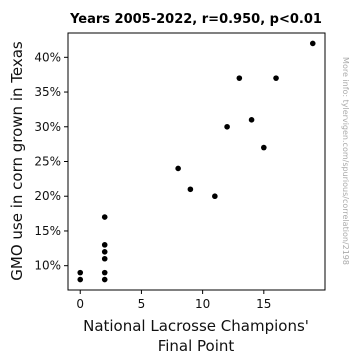 The height and width of the screenshot is (356, 352). What do you see at coordinates (202, 304) in the screenshot?
I see `x-tick-label: 10` at bounding box center [202, 304].